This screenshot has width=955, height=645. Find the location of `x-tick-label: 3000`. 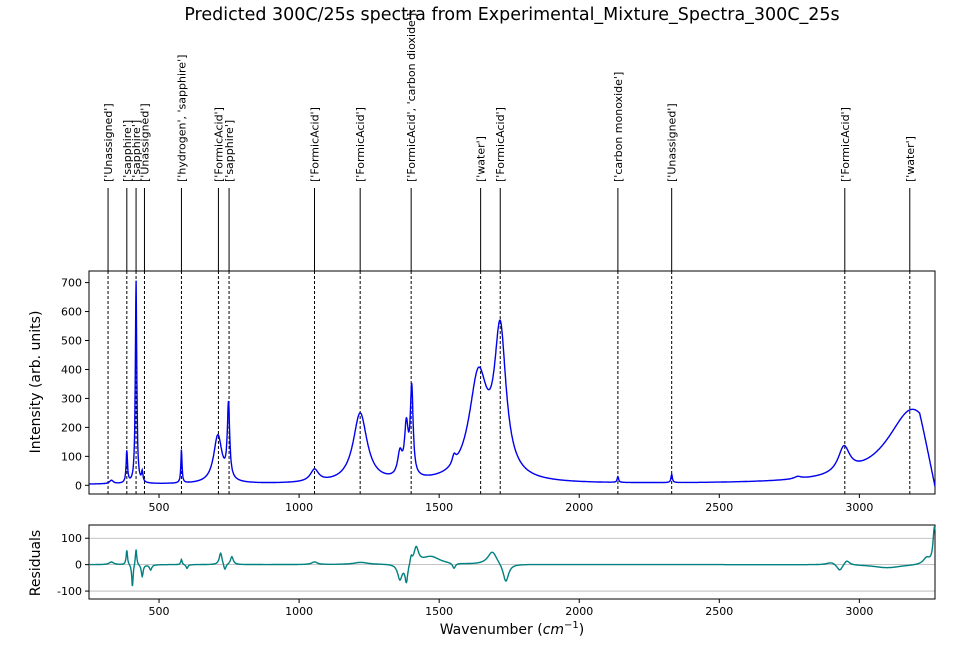

x-tick-label: 3000 is located at coordinates (859, 507).